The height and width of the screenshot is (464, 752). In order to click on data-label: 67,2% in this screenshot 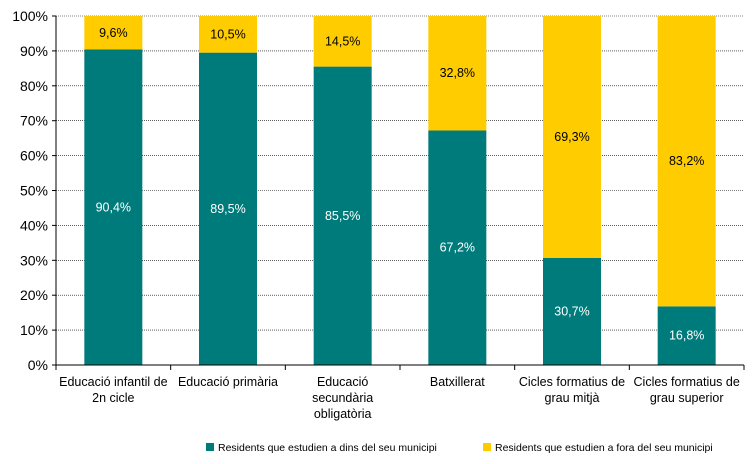, I will do `click(457, 248)`.